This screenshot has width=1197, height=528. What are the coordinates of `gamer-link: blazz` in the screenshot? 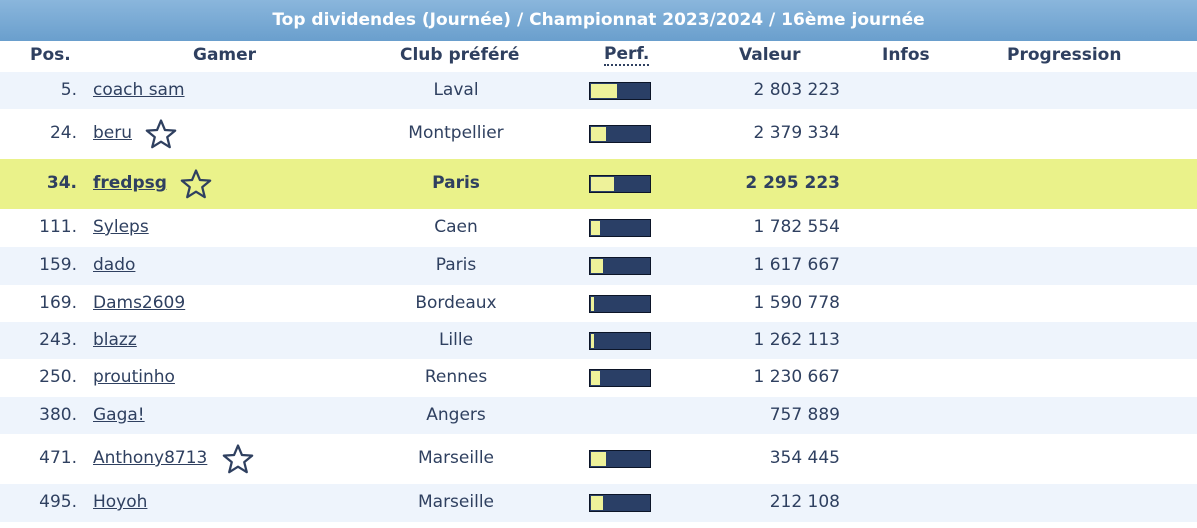 It's located at (115, 339).